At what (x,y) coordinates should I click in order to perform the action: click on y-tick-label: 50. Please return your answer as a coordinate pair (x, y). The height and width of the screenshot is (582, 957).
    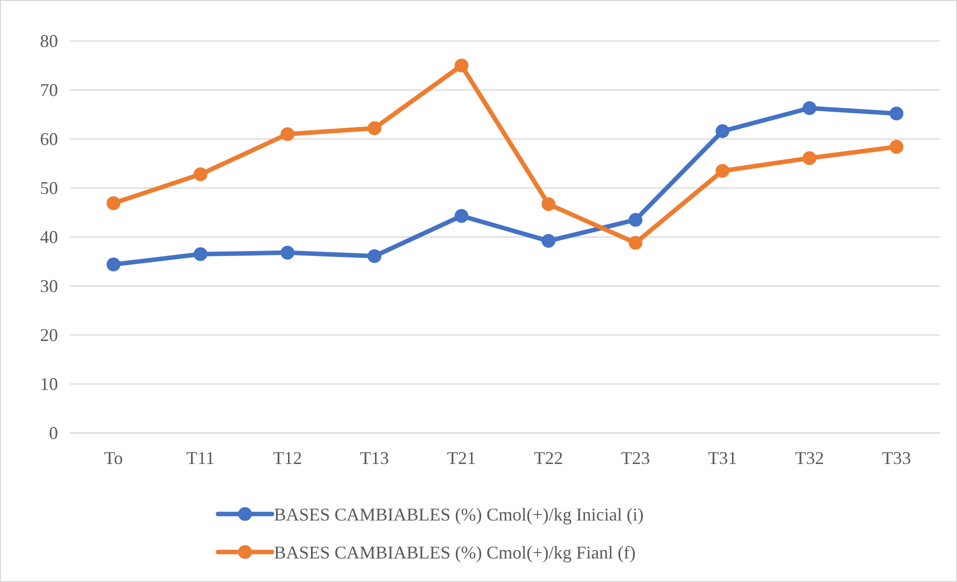
    Looking at the image, I should click on (49, 188).